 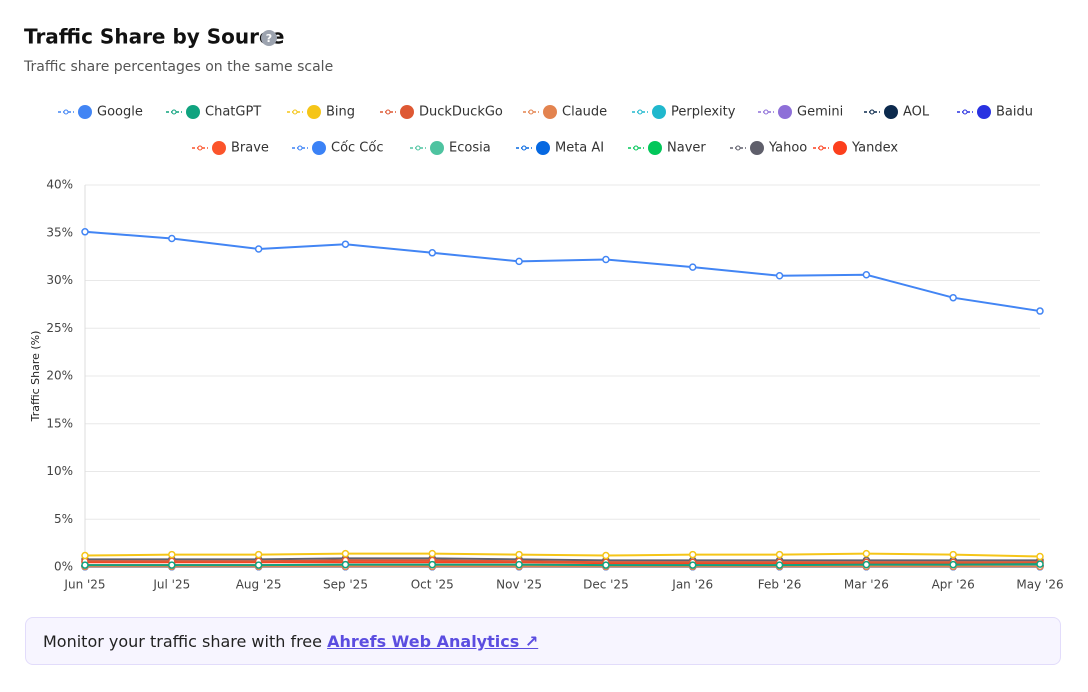 I want to click on legend-item: Cốc Cốc, so click(x=338, y=148).